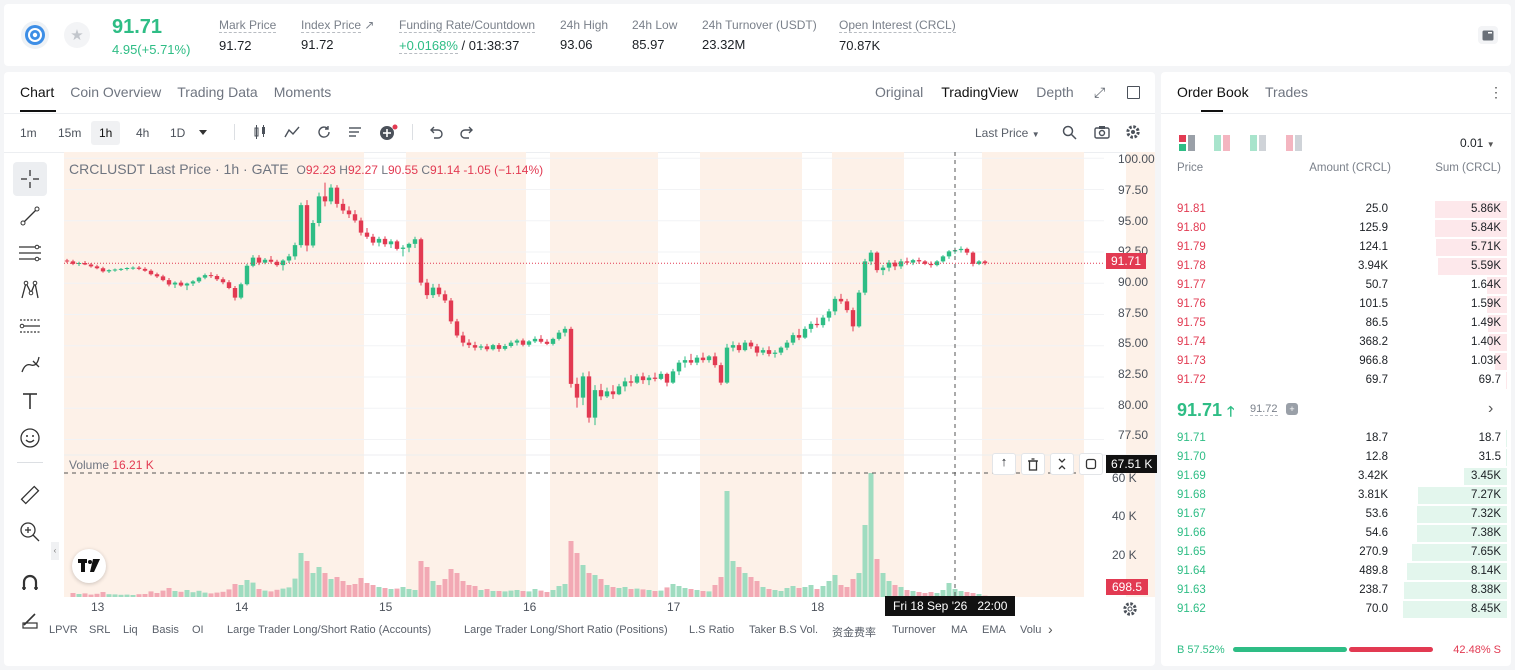 This screenshot has height=670, width=1515. Describe the element at coordinates (1336, 266) in the screenshot. I see `asks-row: 91.78 3.94K 5.59K` at that location.